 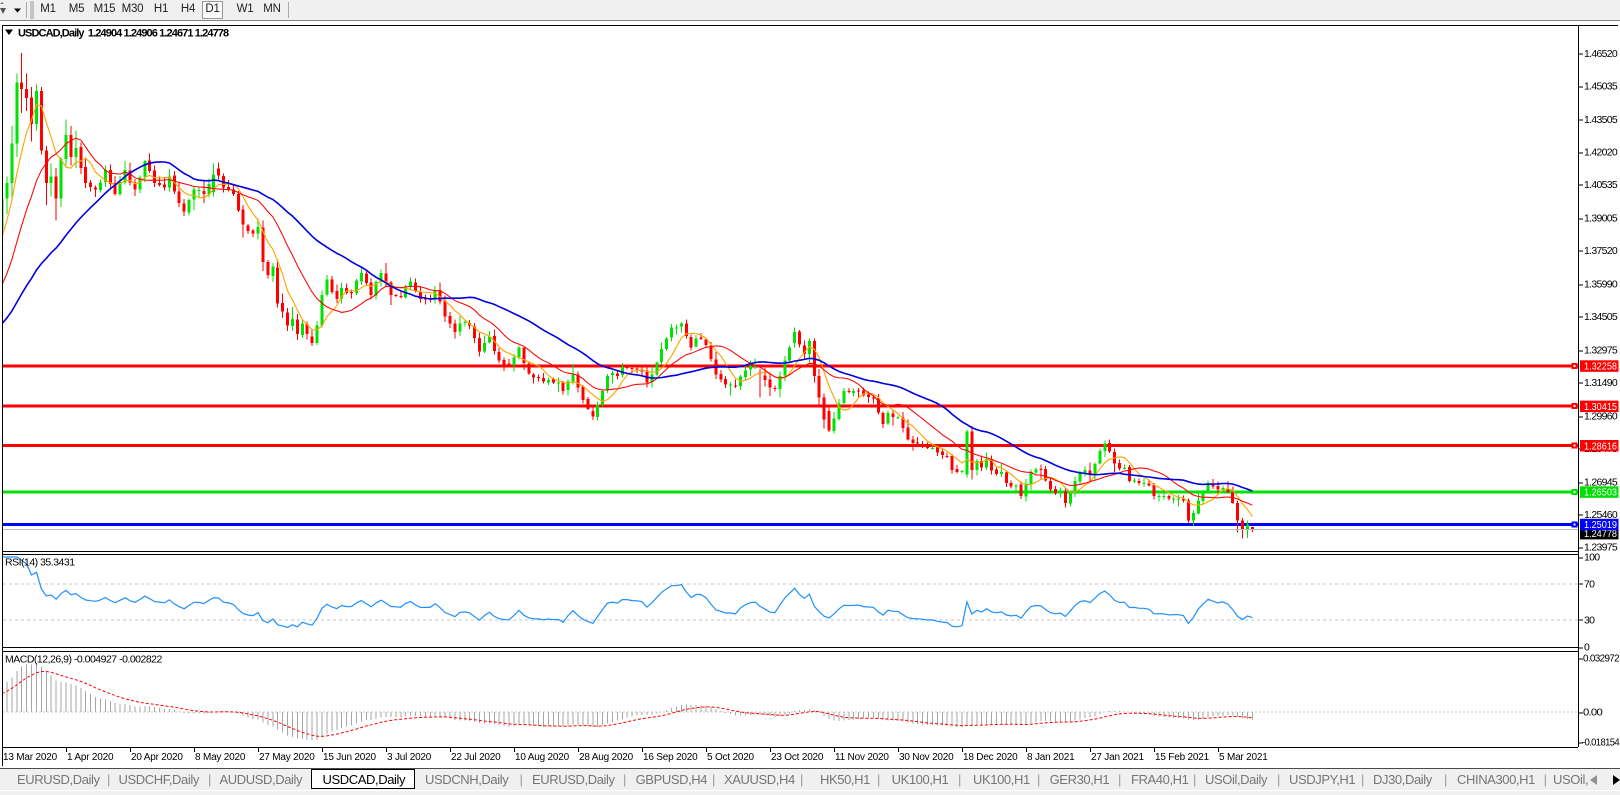 I want to click on svg-text: 23 Oct 2020, so click(x=797, y=757).